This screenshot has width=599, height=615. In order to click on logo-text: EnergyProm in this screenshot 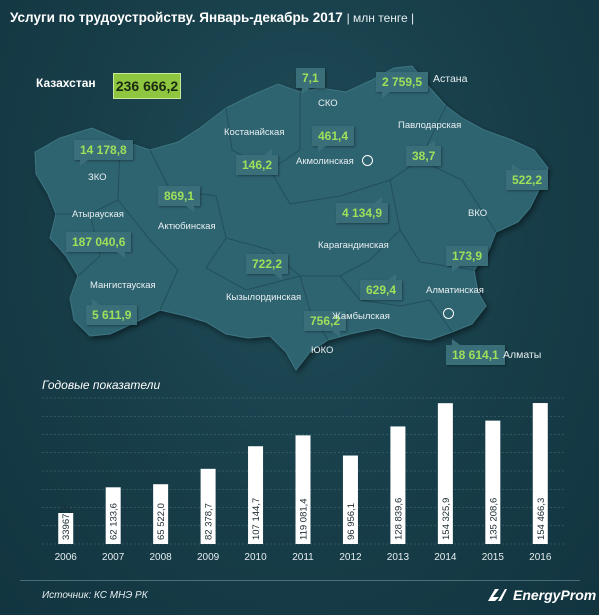, I will do `click(555, 595)`.